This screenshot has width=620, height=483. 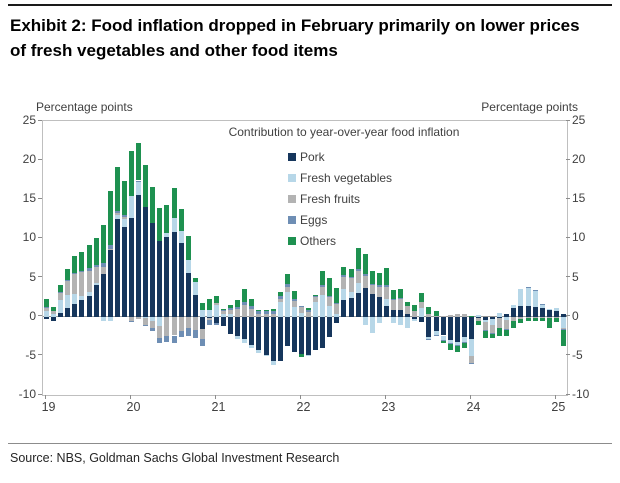 What do you see at coordinates (292, 156) in the screenshot?
I see `legend-swatch-icon` at bounding box center [292, 156].